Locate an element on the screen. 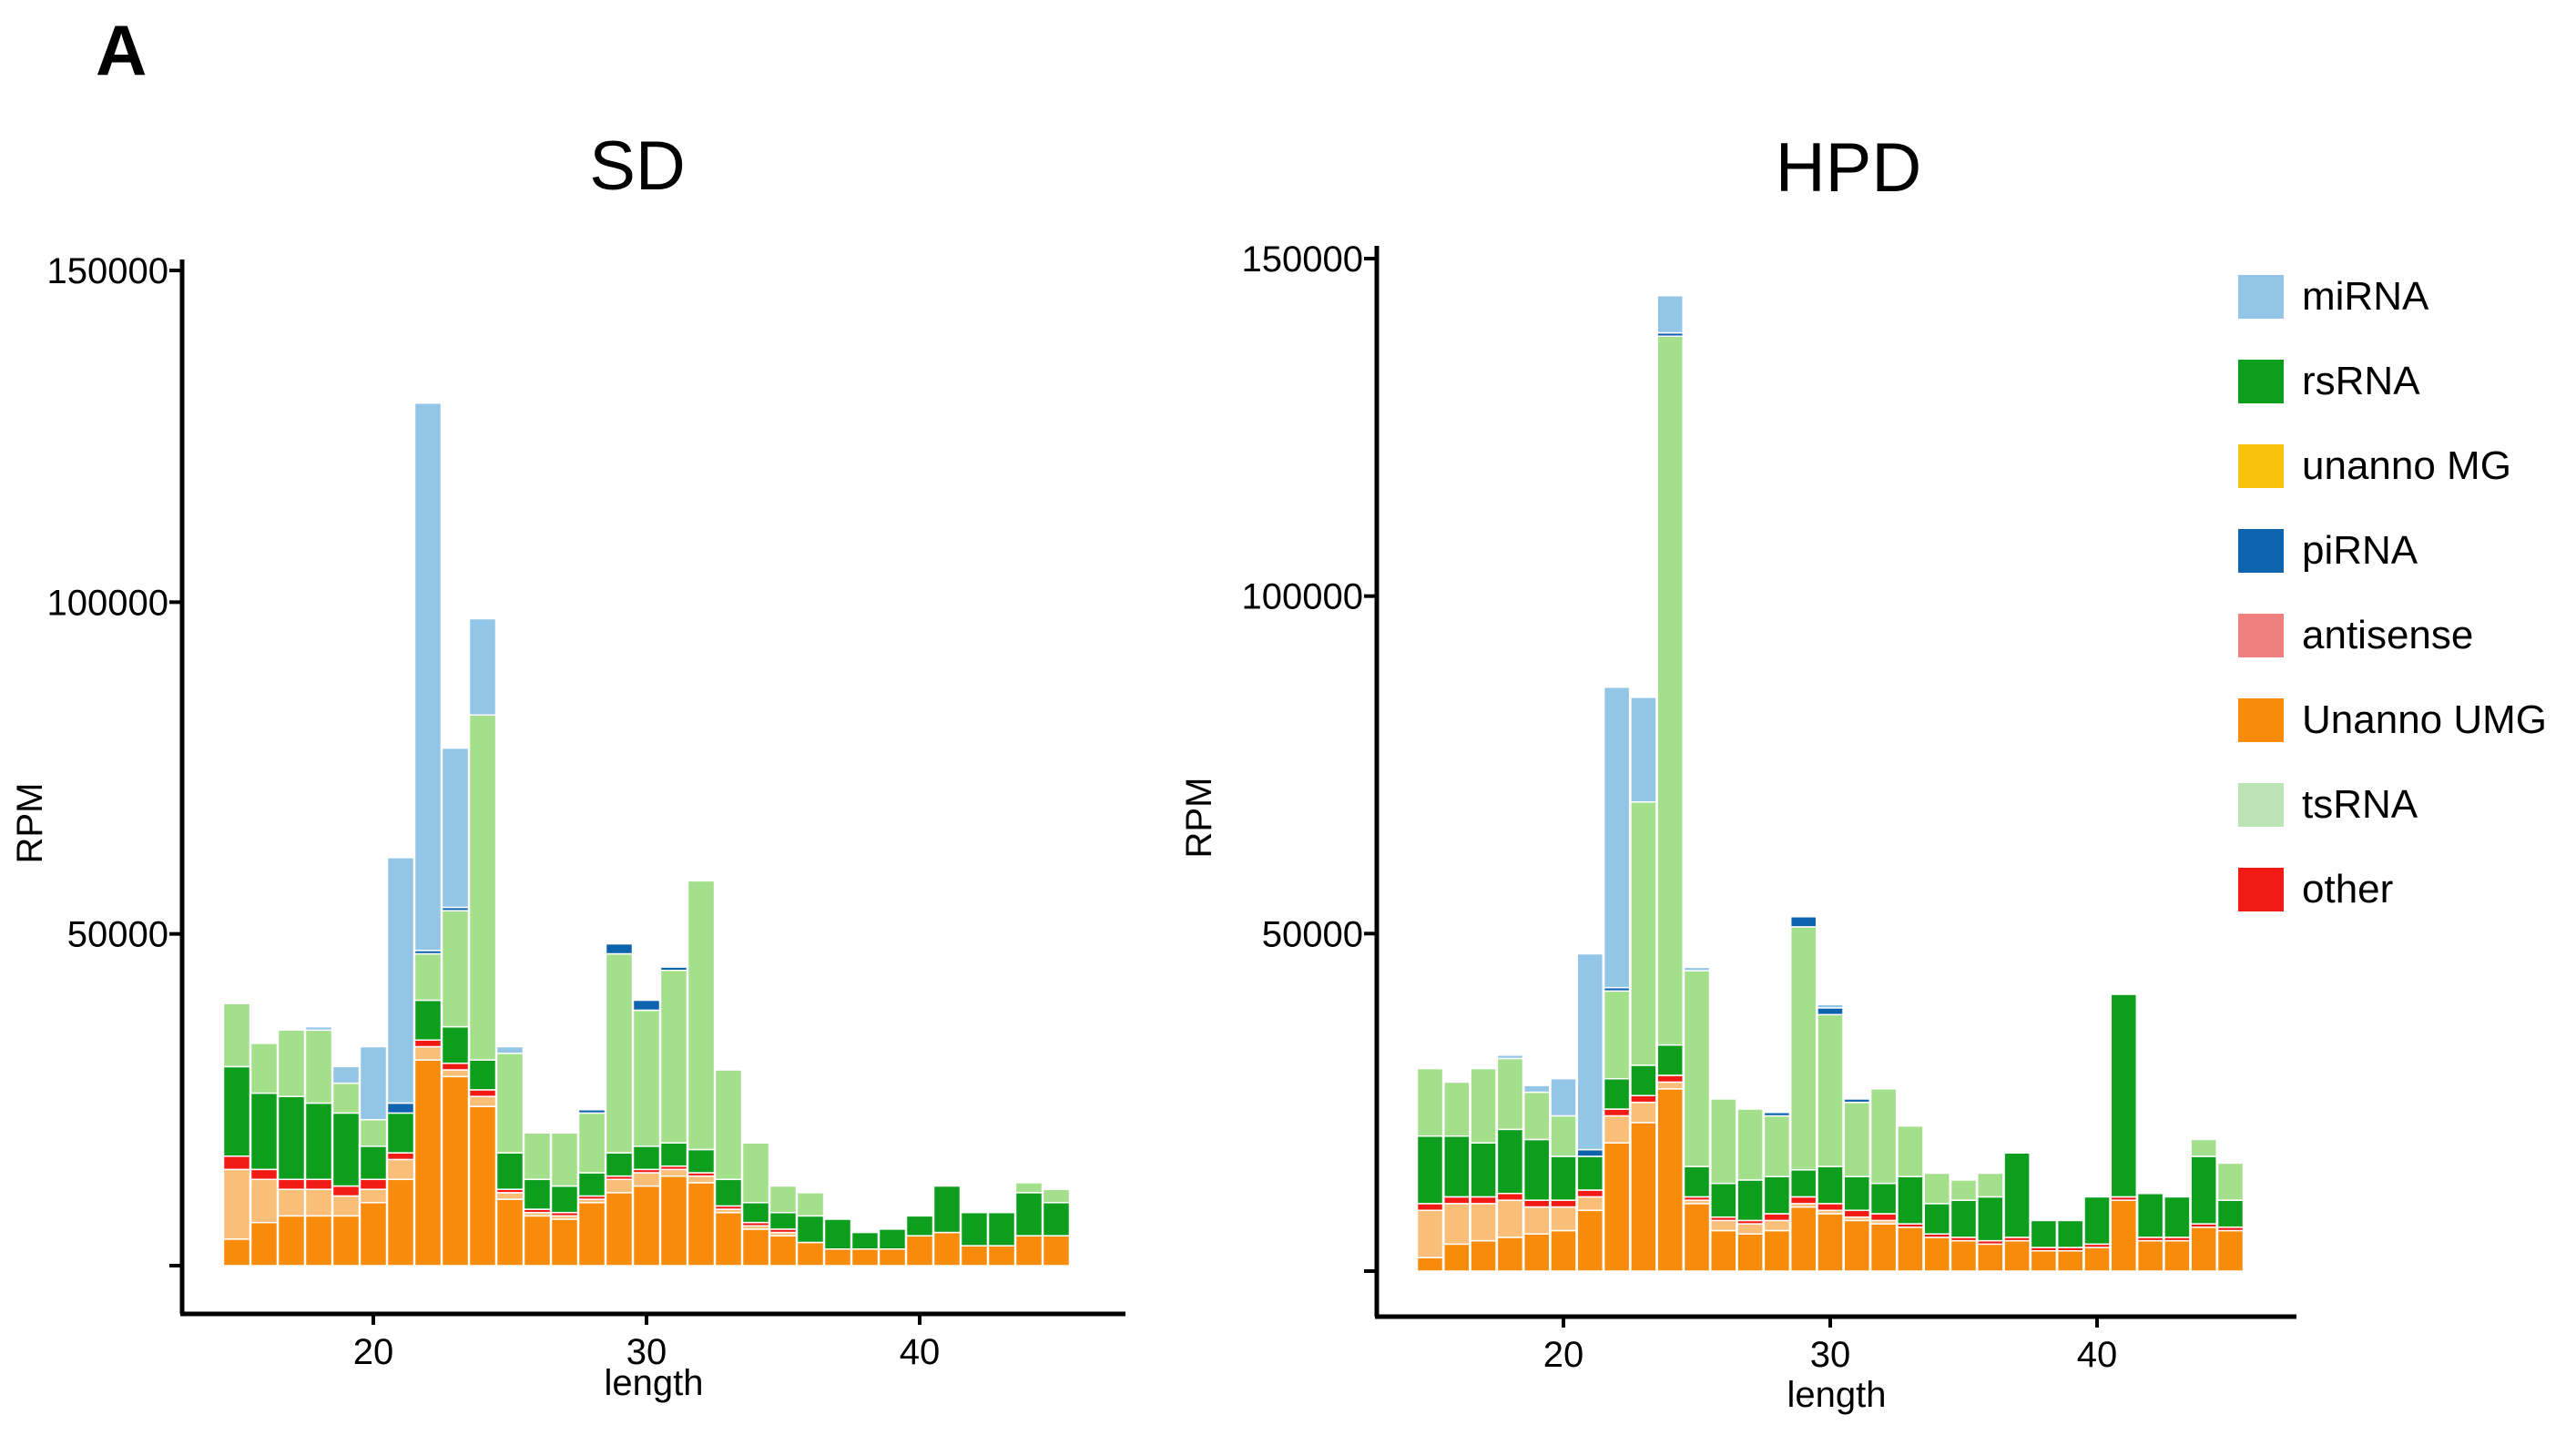  legend-label: other is located at coordinates (2347, 889).